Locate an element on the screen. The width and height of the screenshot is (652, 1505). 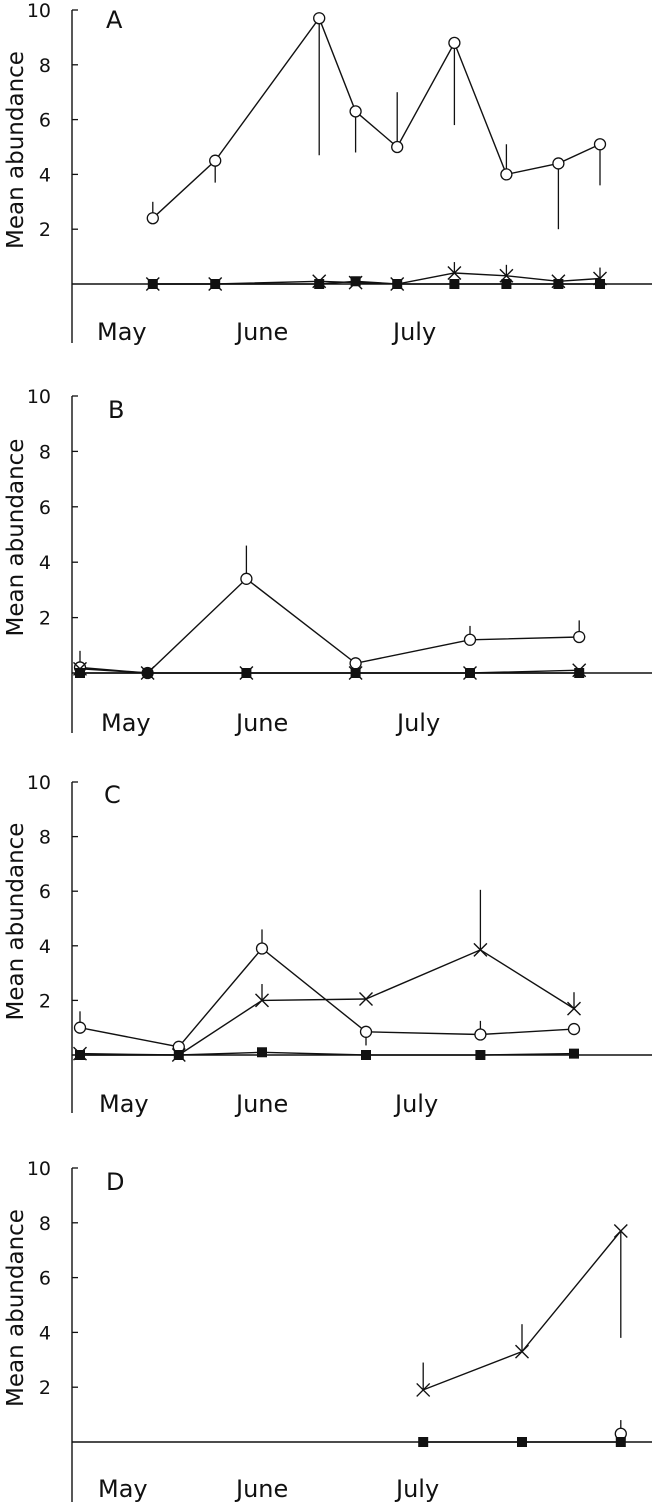
panel-label: D is located at coordinates (115, 1182).